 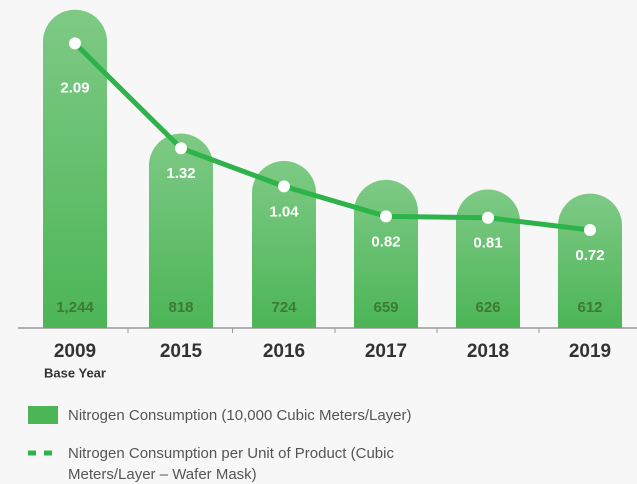 What do you see at coordinates (43, 415) in the screenshot?
I see `legend-swatch` at bounding box center [43, 415].